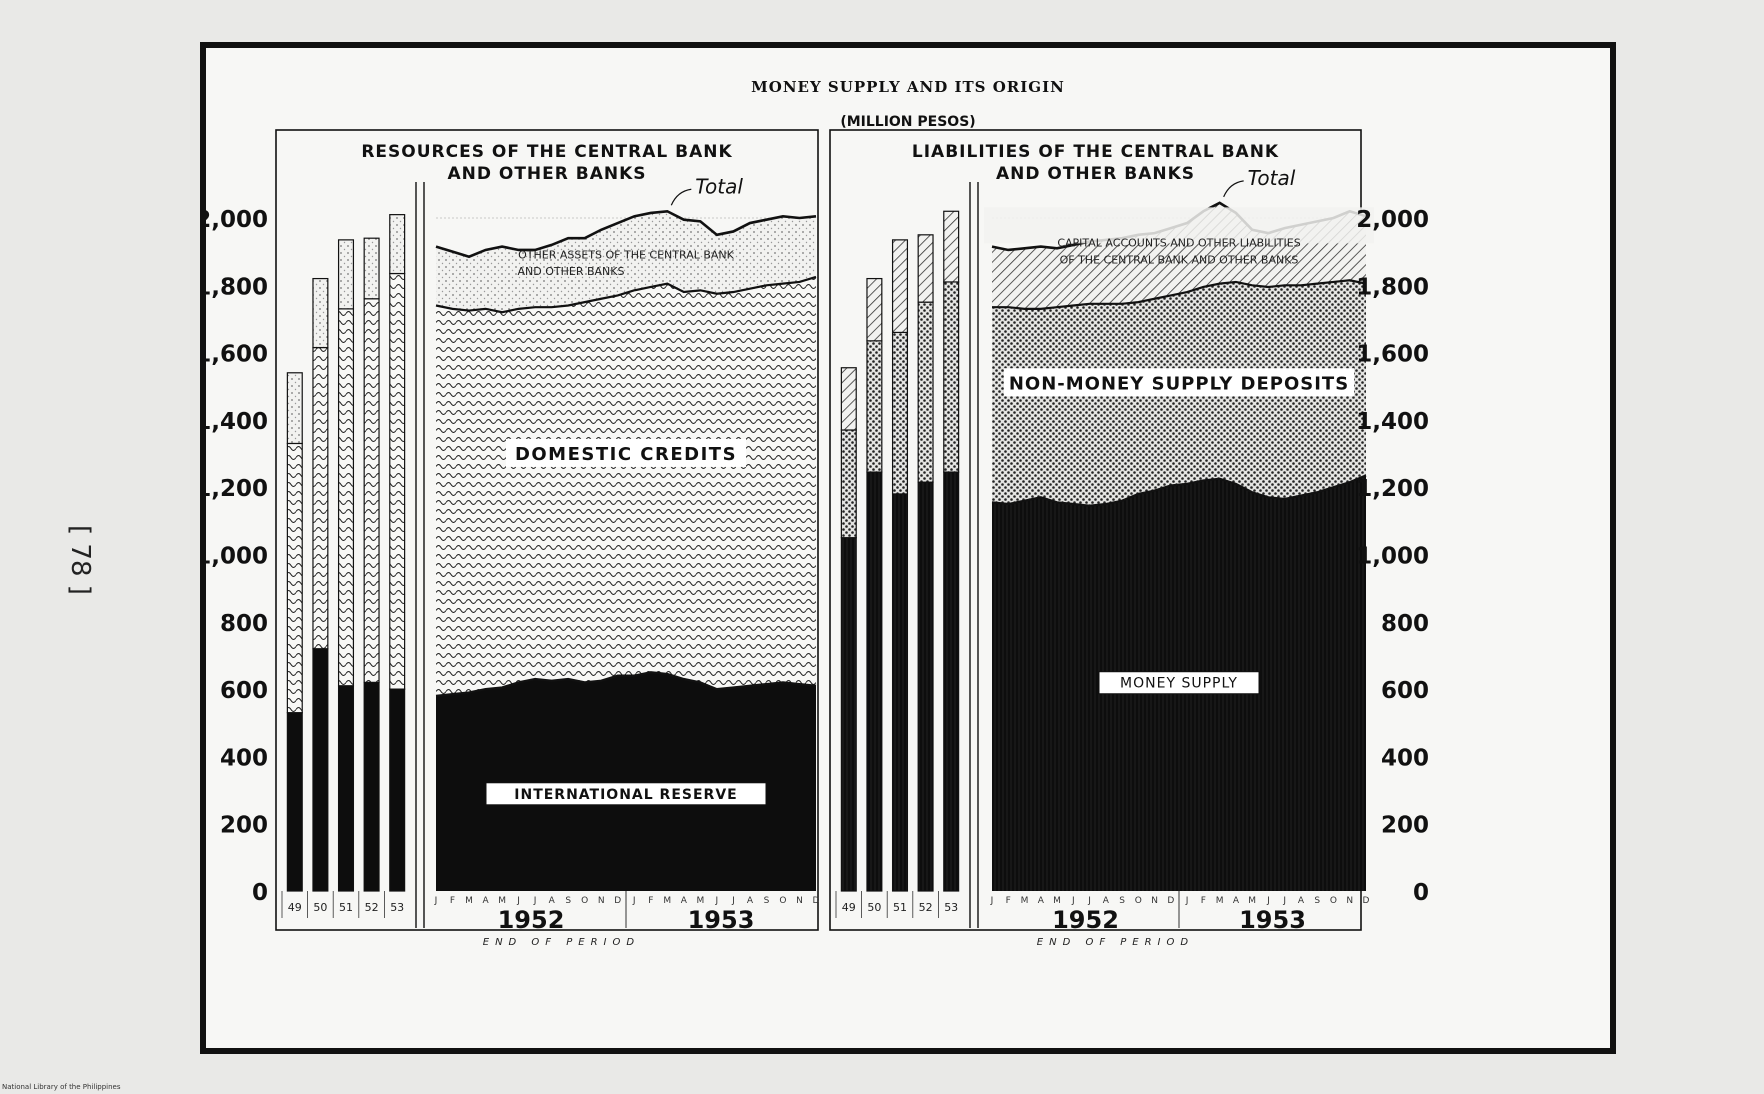 This screenshot has width=1764, height=1094. Describe the element at coordinates (951, 681) in the screenshot. I see `bar-53-s1` at that location.